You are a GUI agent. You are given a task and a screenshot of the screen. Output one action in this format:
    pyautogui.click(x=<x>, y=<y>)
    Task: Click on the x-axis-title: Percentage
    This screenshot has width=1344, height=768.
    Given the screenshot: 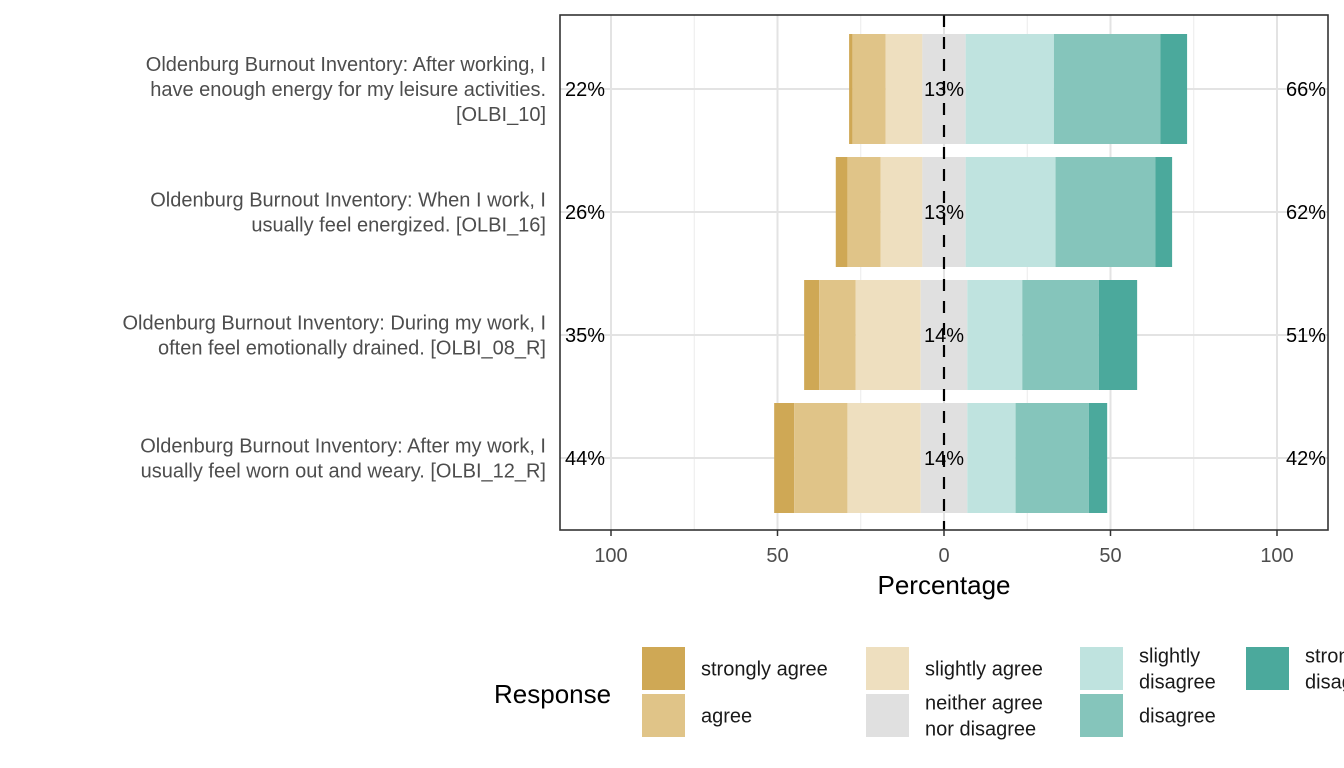 What is the action you would take?
    pyautogui.click(x=944, y=585)
    